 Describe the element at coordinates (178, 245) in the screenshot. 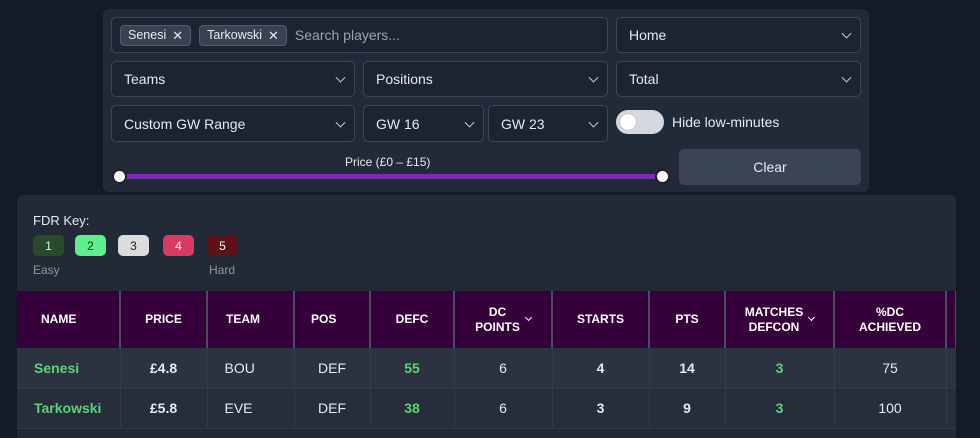

I see `fdr-badge-4: 4` at that location.